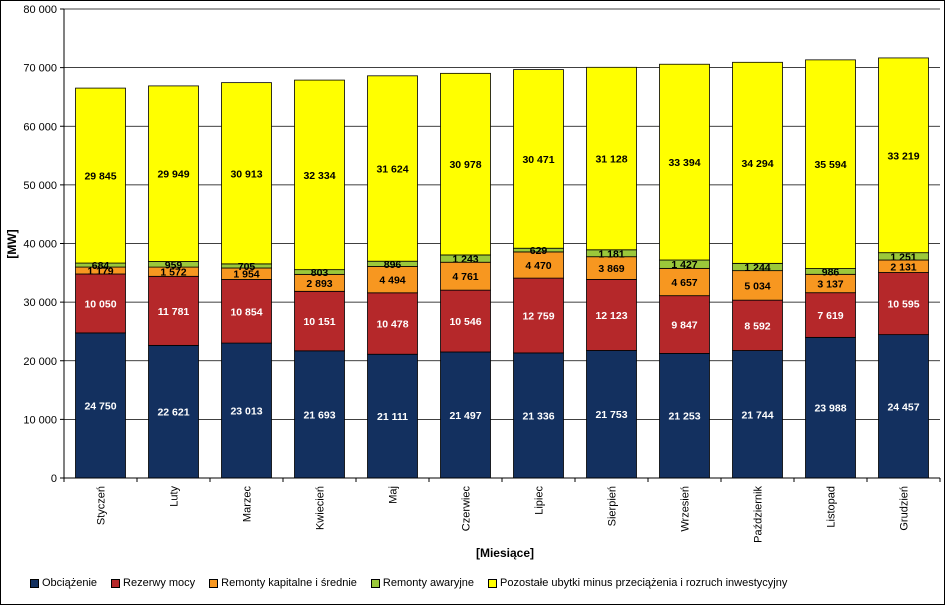 The image size is (945, 605). Describe the element at coordinates (757, 415) in the screenshot. I see `data-label: 21 744` at that location.